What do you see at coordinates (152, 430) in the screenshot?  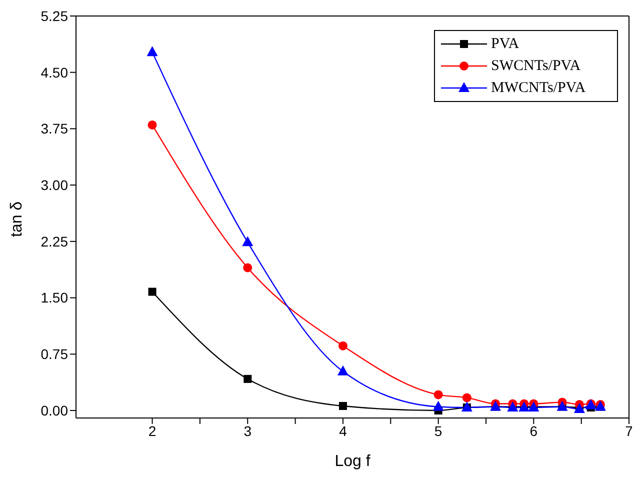 I see `x-tick-label: 2` at bounding box center [152, 430].